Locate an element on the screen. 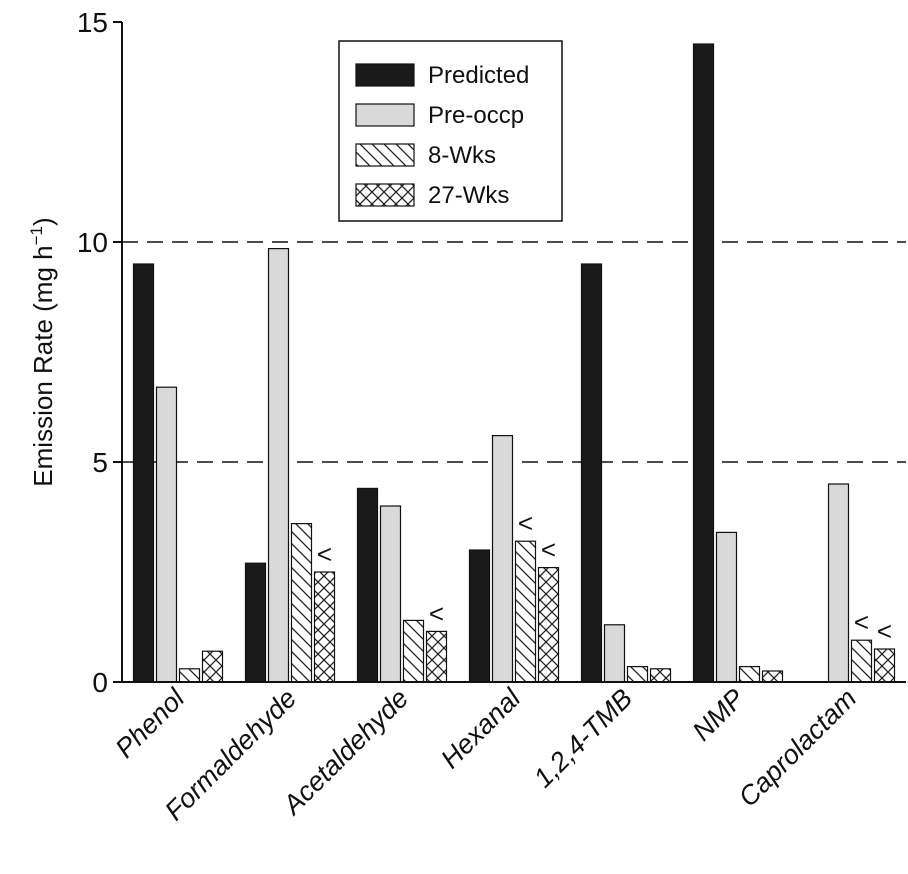  y-tick-label: 0 is located at coordinates (100, 682).